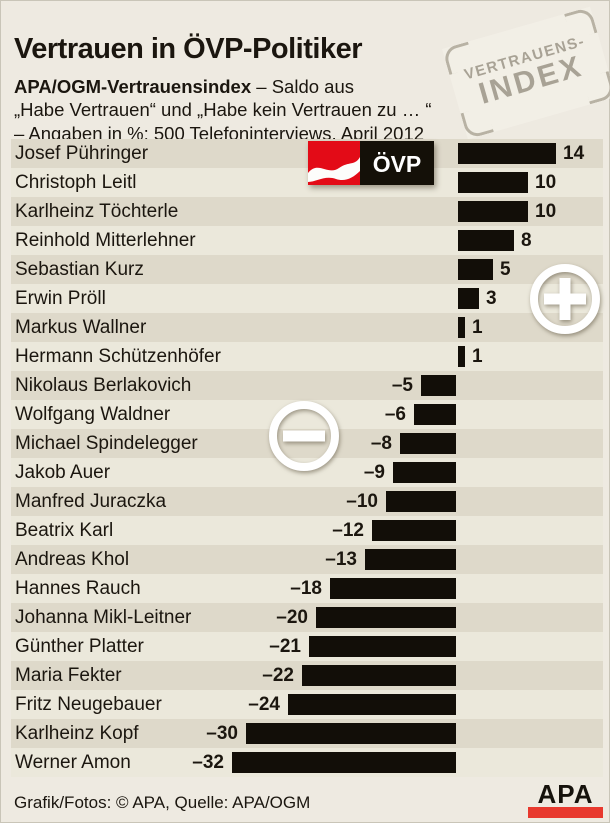 The width and height of the screenshot is (610, 823). Describe the element at coordinates (307, 501) in the screenshot. I see `chart-row: Manfred Juraczka –10` at that location.